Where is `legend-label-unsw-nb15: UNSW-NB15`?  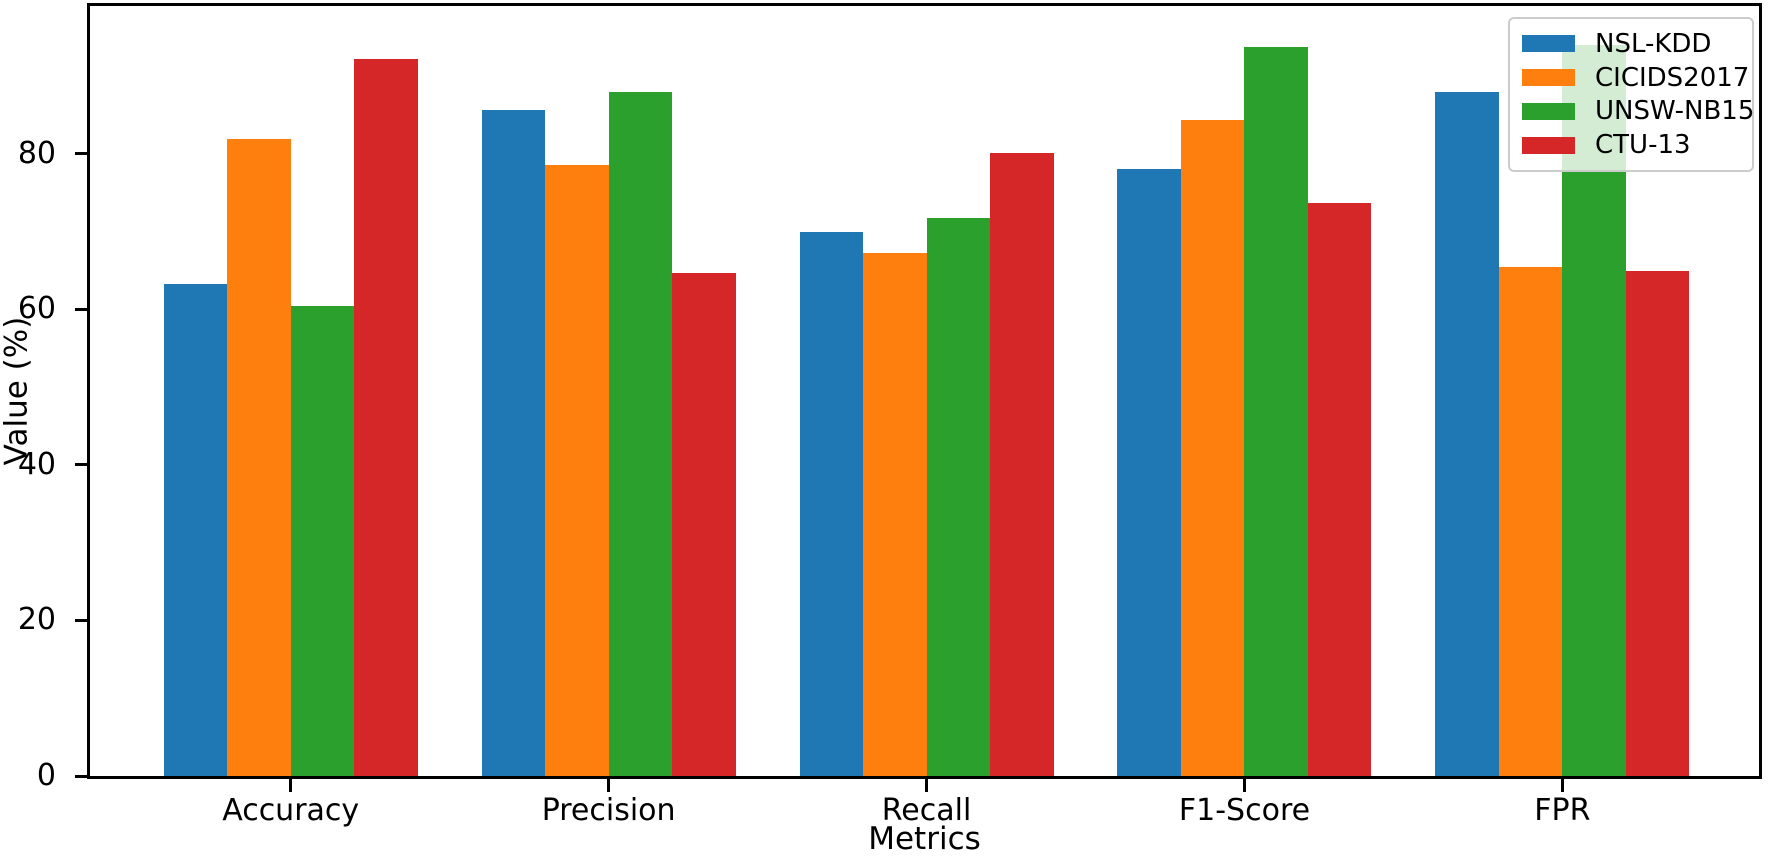
legend-label-unsw-nb15: UNSW-NB15 is located at coordinates (1675, 111).